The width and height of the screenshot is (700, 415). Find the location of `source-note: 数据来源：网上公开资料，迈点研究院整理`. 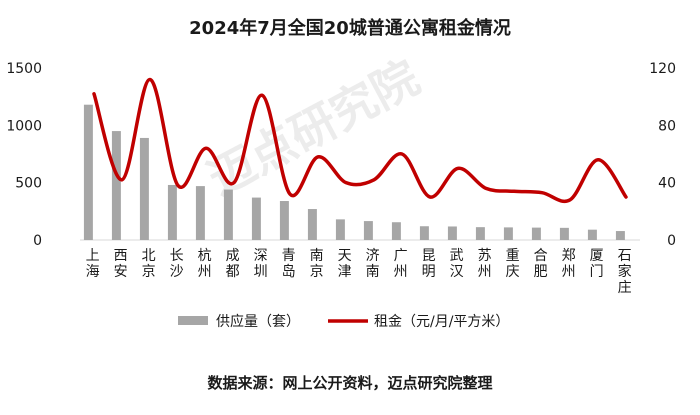

source-note: 数据来源：网上公开资料，迈点研究院整理 is located at coordinates (350, 383).